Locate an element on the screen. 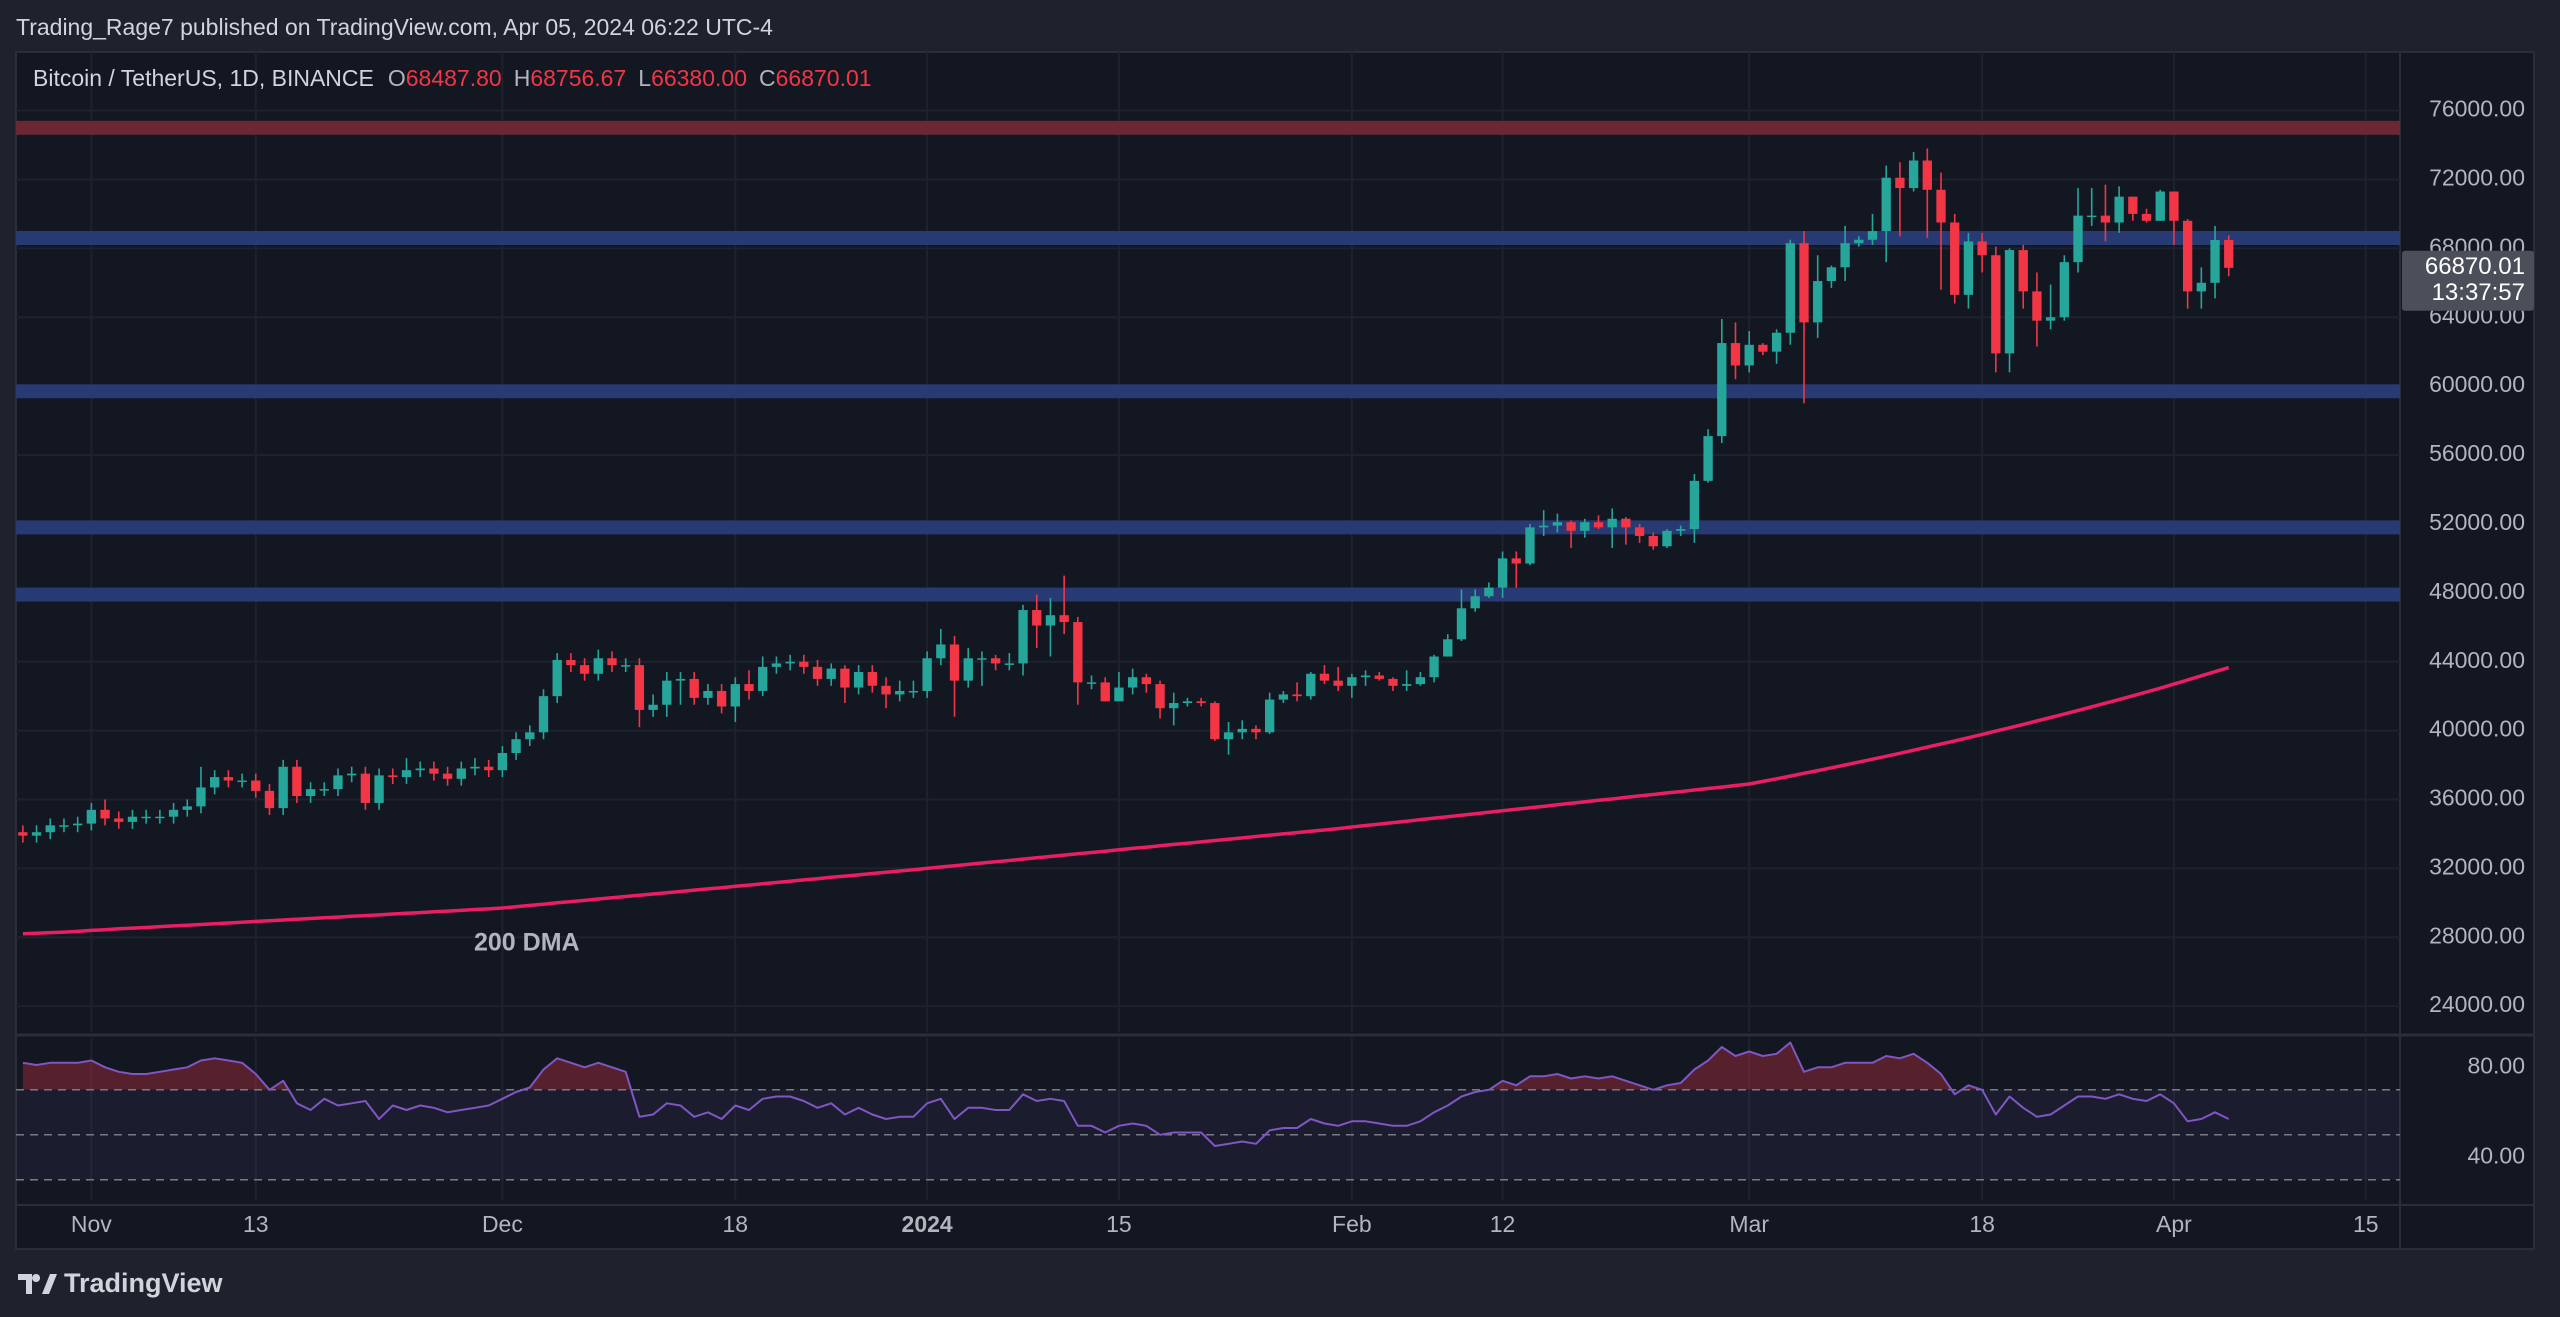 The height and width of the screenshot is (1317, 2560). ohlc-value: 68756.67 is located at coordinates (578, 78).